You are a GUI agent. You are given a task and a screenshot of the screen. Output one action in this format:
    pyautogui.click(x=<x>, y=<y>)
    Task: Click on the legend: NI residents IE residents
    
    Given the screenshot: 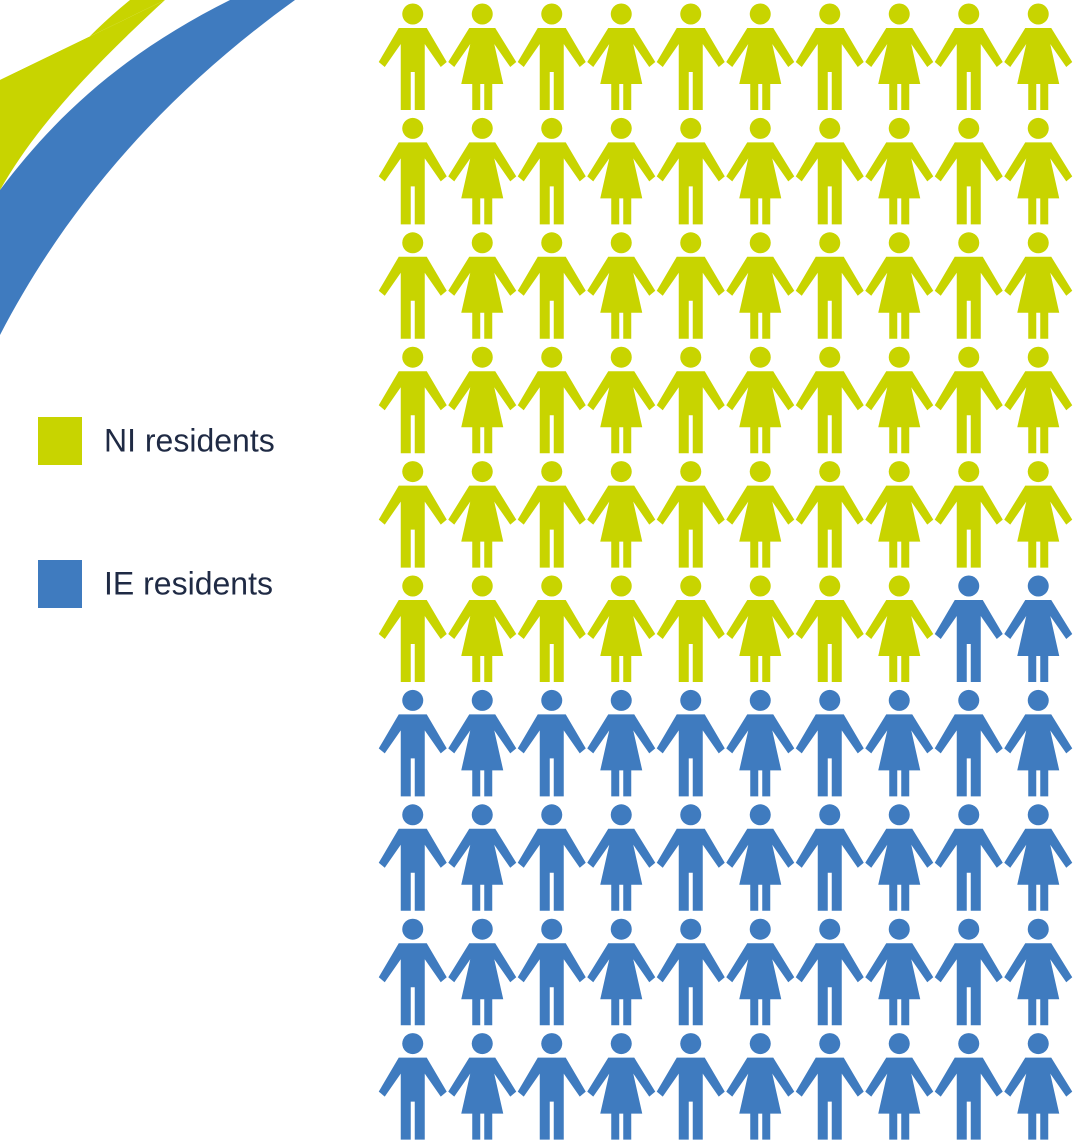 What is the action you would take?
    pyautogui.click(x=156, y=512)
    